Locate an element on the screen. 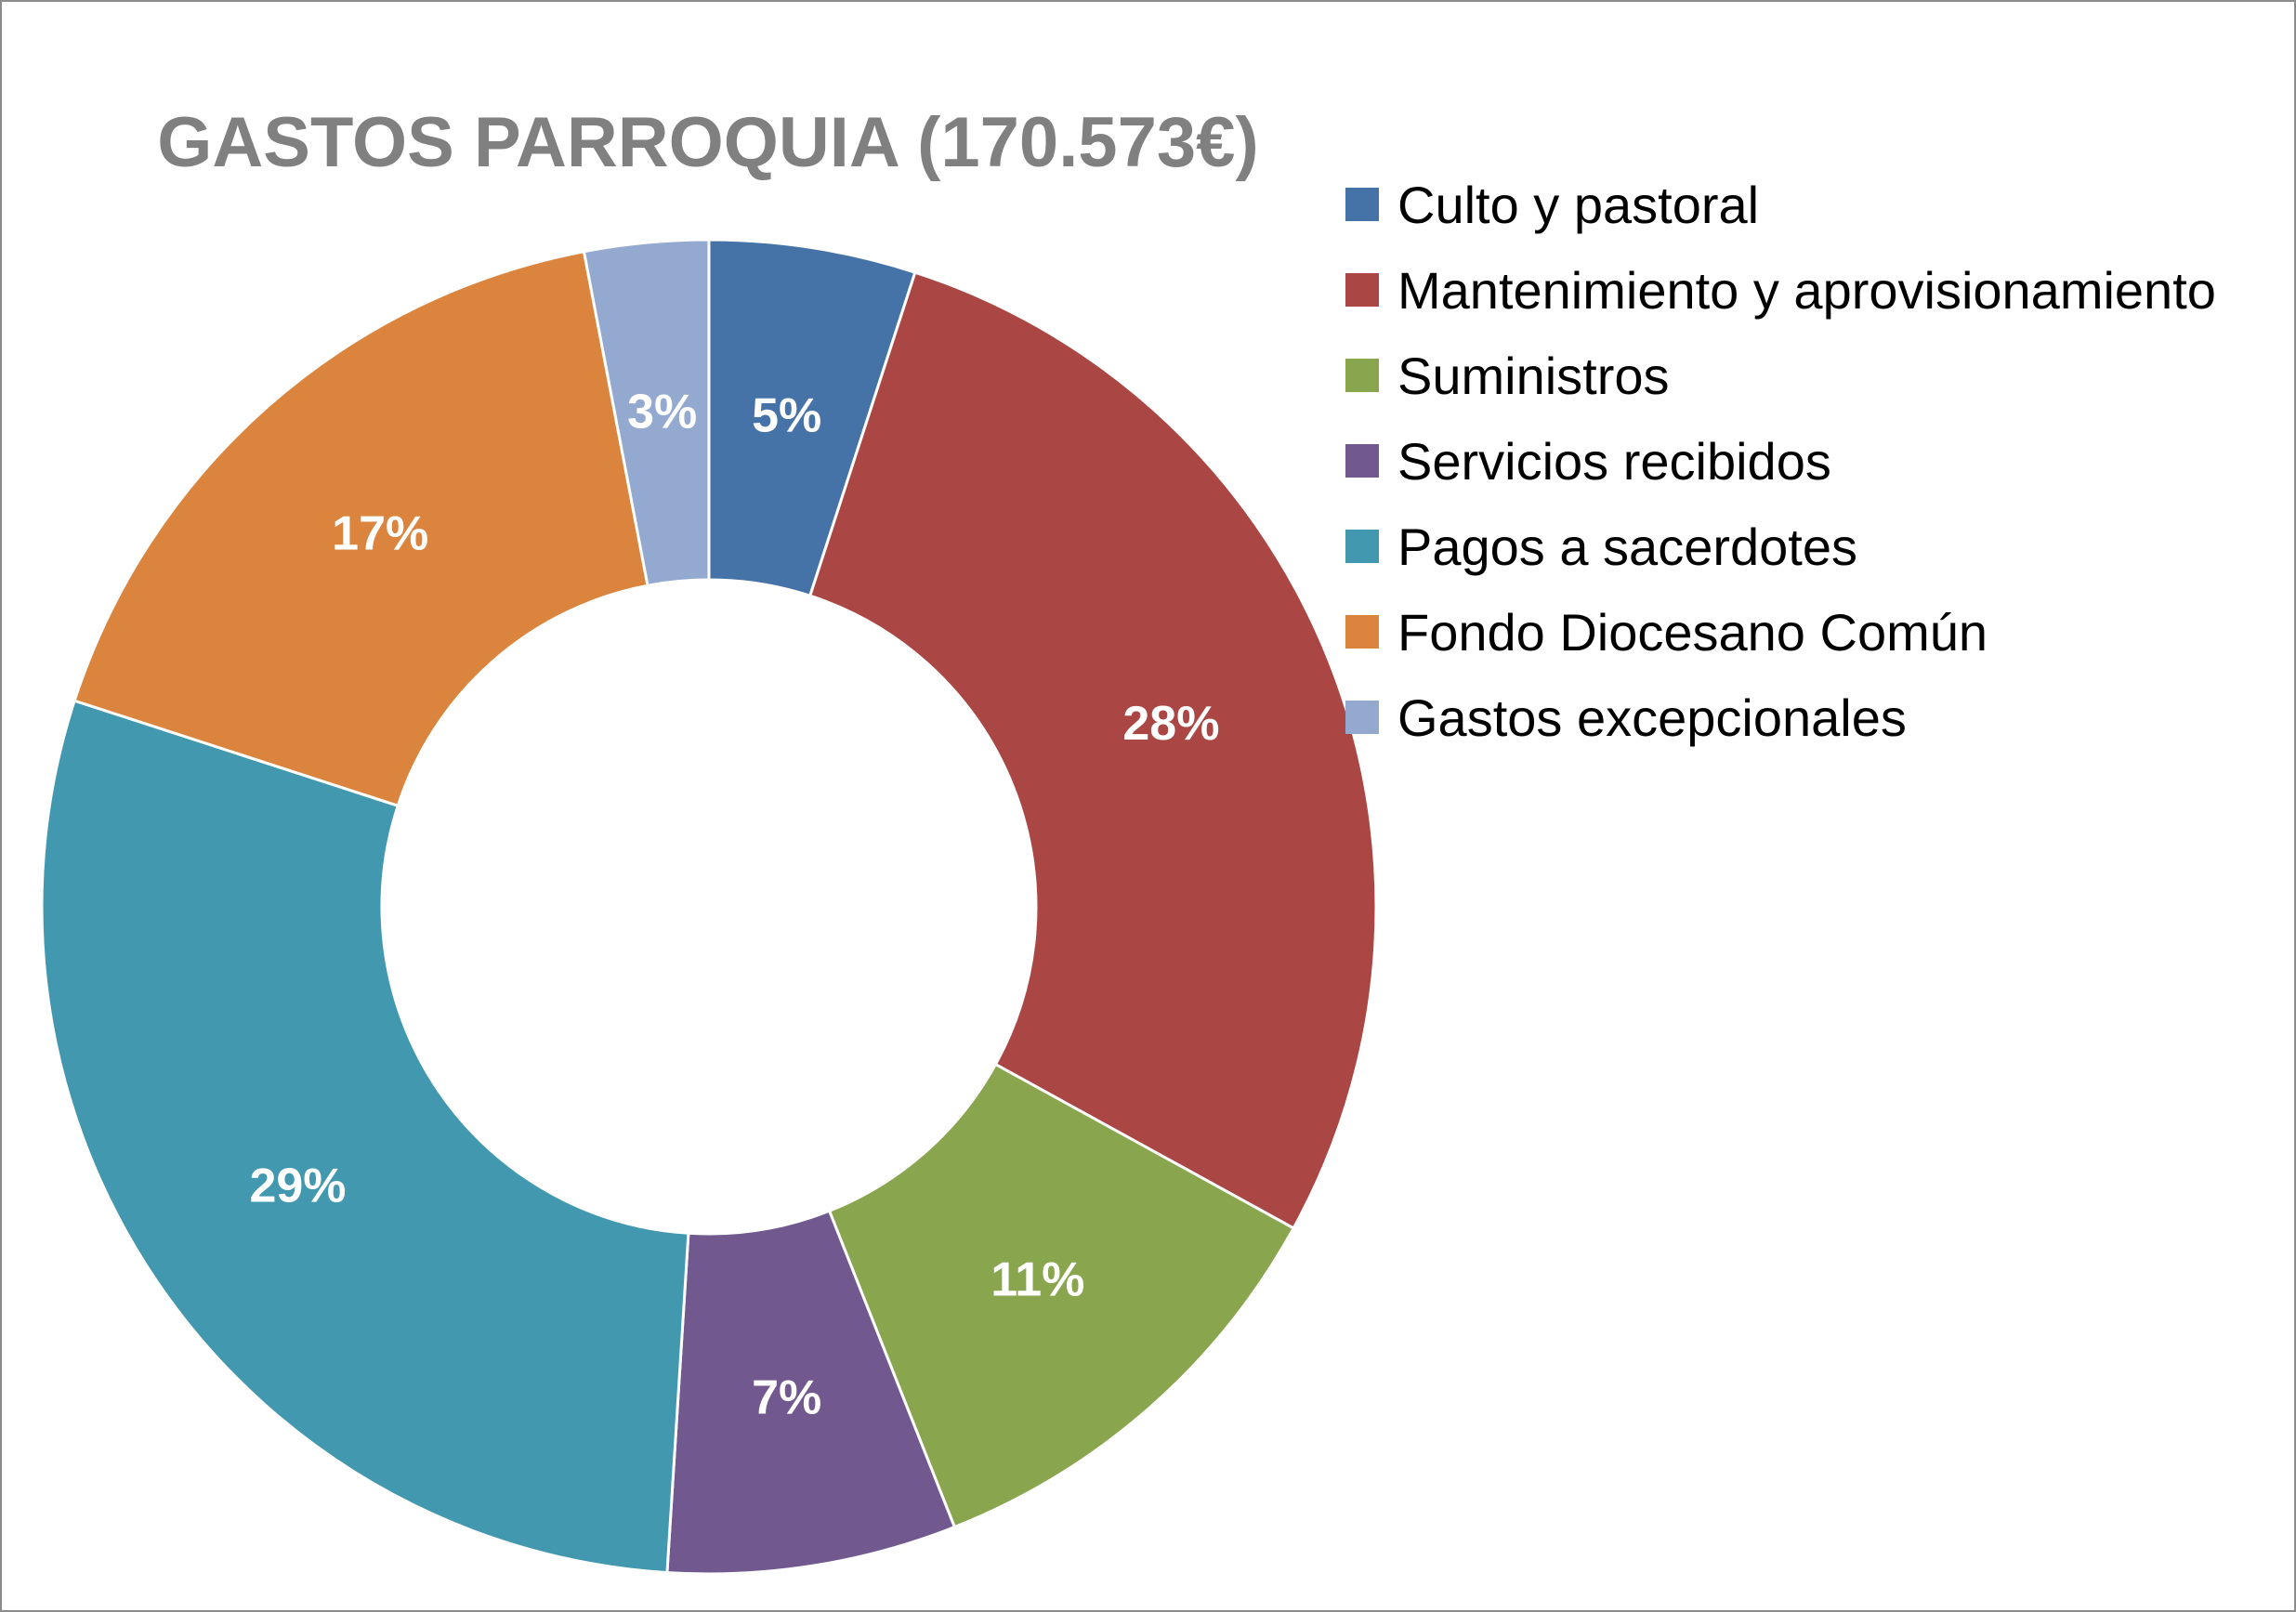  slice-data-label: 7% is located at coordinates (786, 1397).